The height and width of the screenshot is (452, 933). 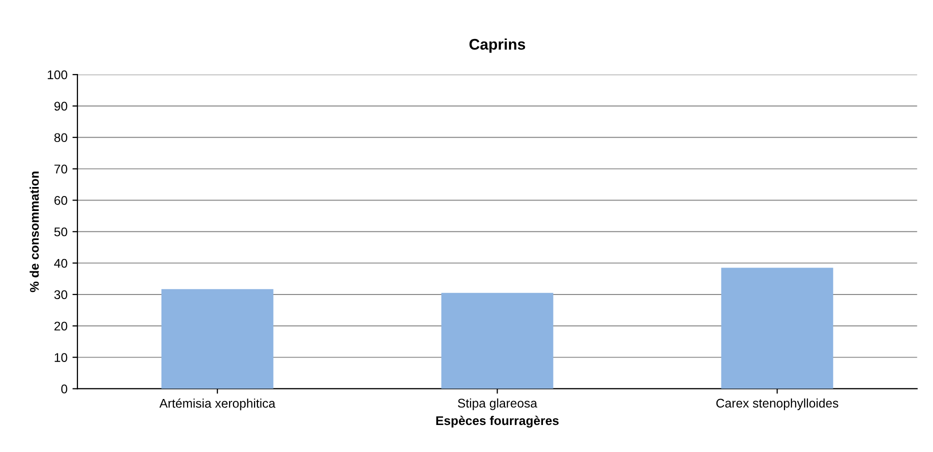 I want to click on y-tick-label: 100, so click(x=58, y=75).